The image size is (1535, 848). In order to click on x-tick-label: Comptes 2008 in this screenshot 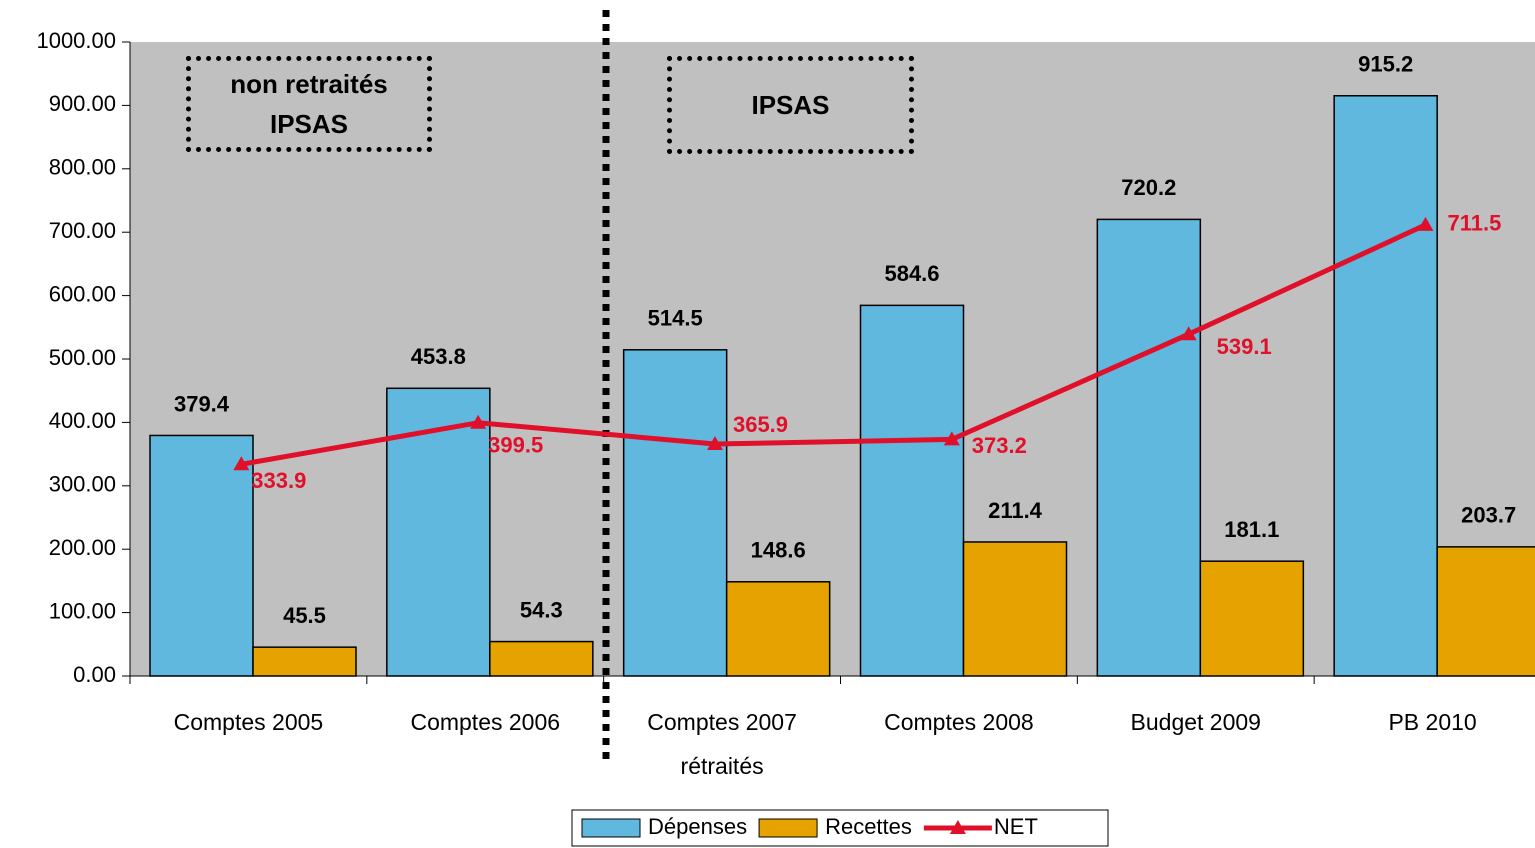, I will do `click(959, 722)`.